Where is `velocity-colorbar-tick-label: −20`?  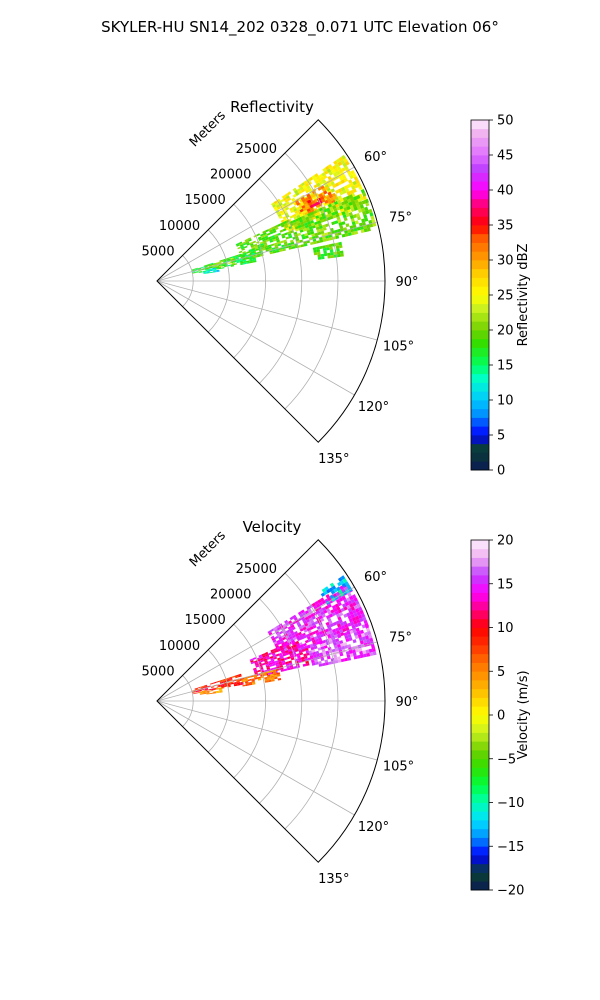
velocity-colorbar-tick-label: −20 is located at coordinates (510, 891).